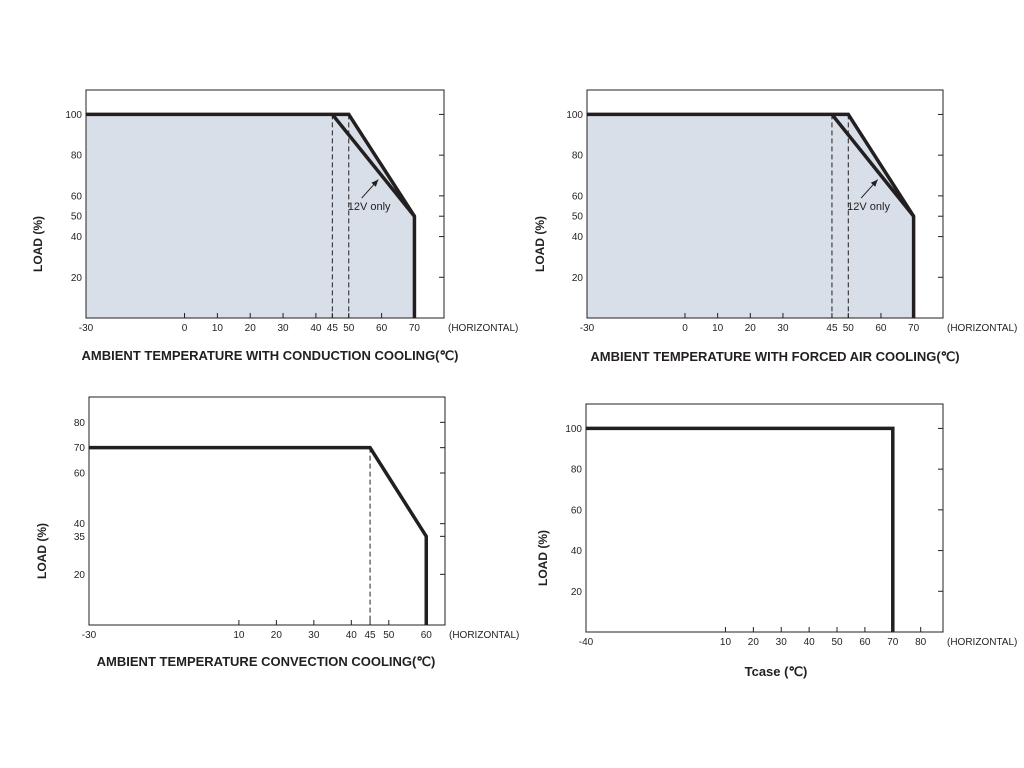  What do you see at coordinates (586, 642) in the screenshot?
I see `x-tick-label: -40` at bounding box center [586, 642].